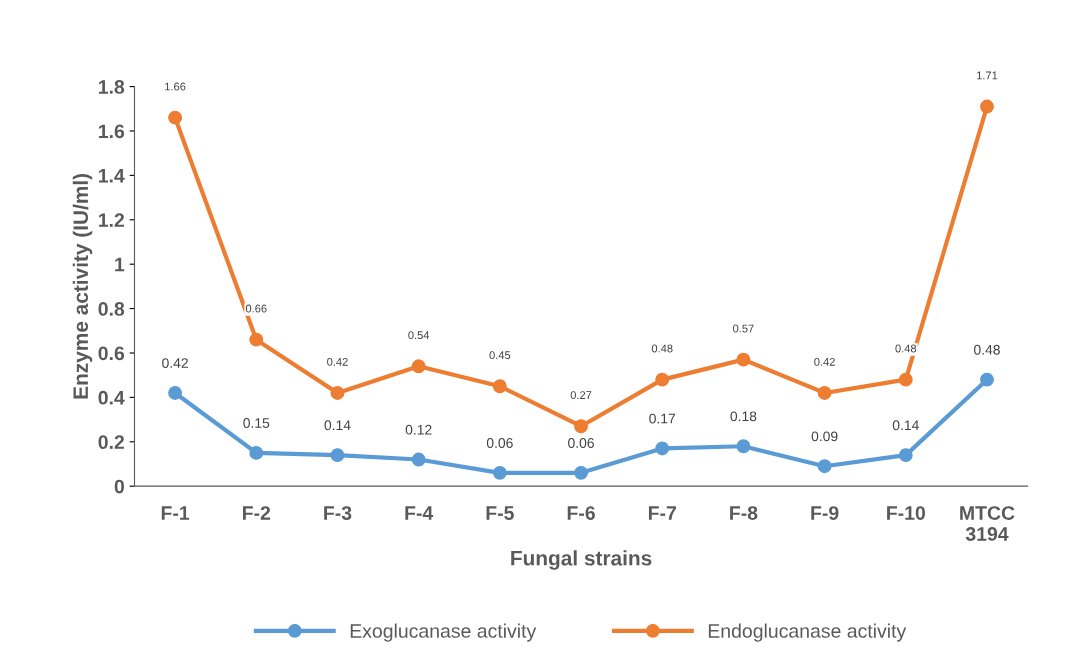 Image resolution: width=1076 pixels, height=666 pixels. Describe the element at coordinates (987, 75) in the screenshot. I see `data-label: 1.71` at that location.